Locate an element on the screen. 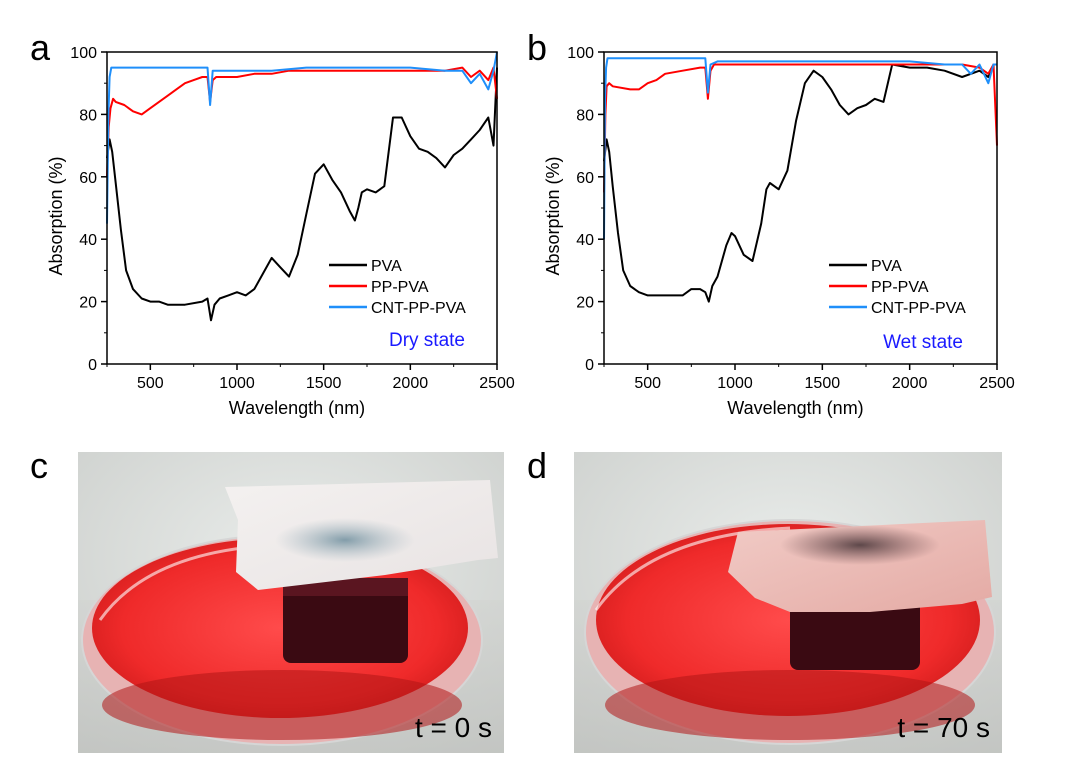  panel-d-label: d is located at coordinates (537, 465).